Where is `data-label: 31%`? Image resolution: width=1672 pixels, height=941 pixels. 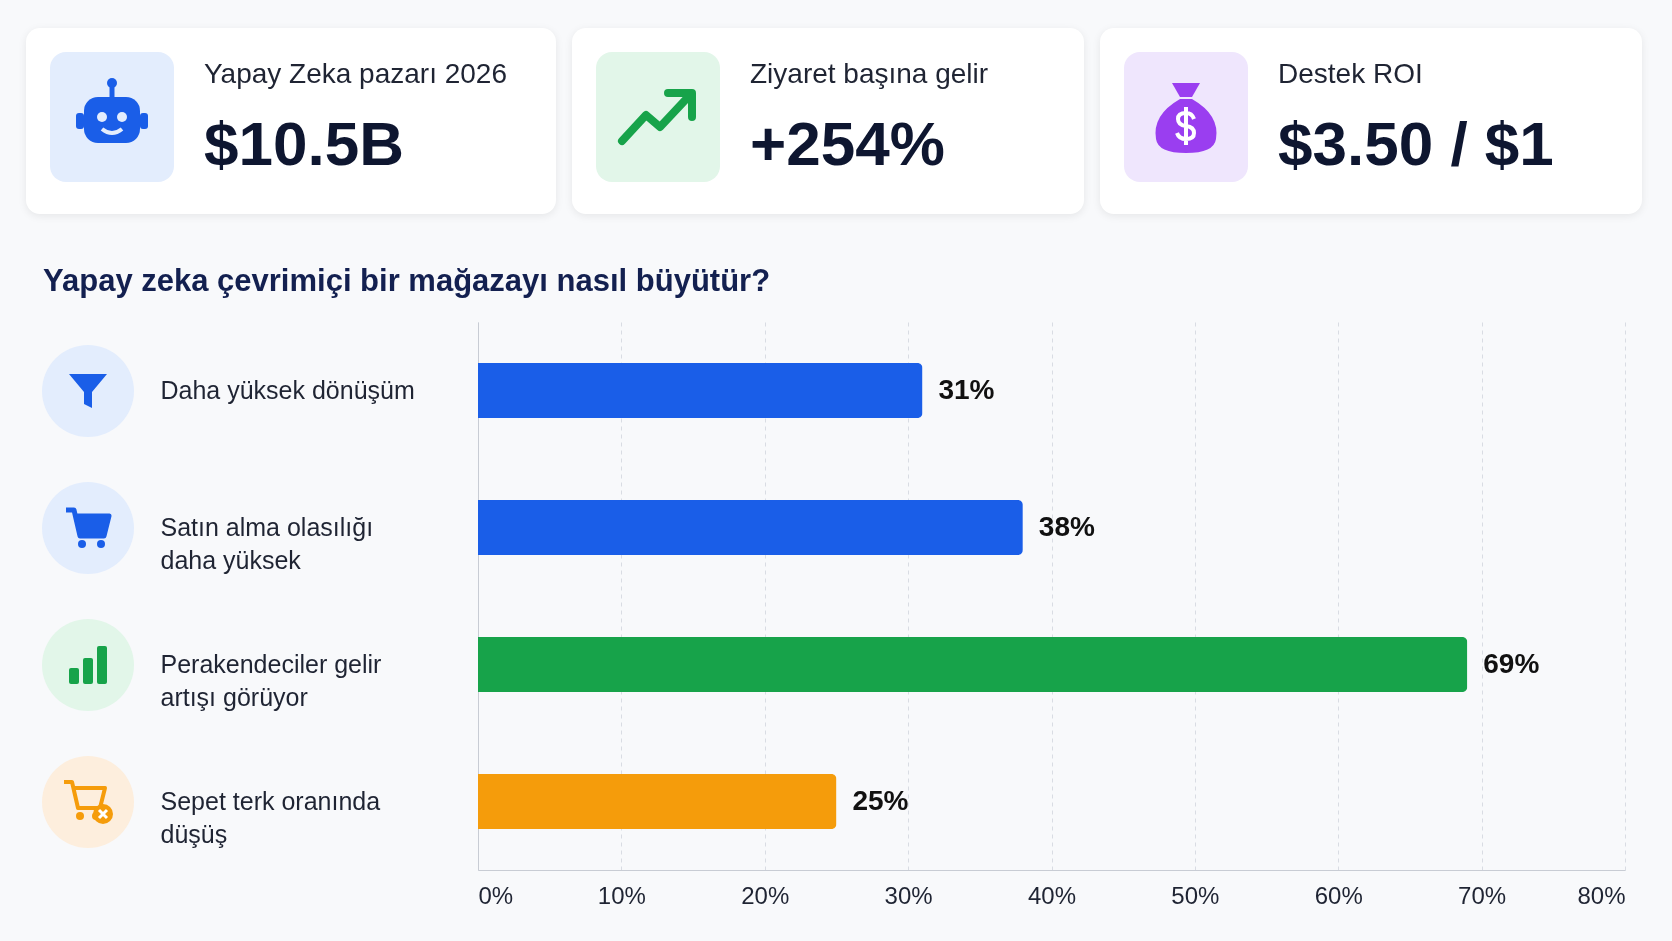 data-label: 31% is located at coordinates (966, 389).